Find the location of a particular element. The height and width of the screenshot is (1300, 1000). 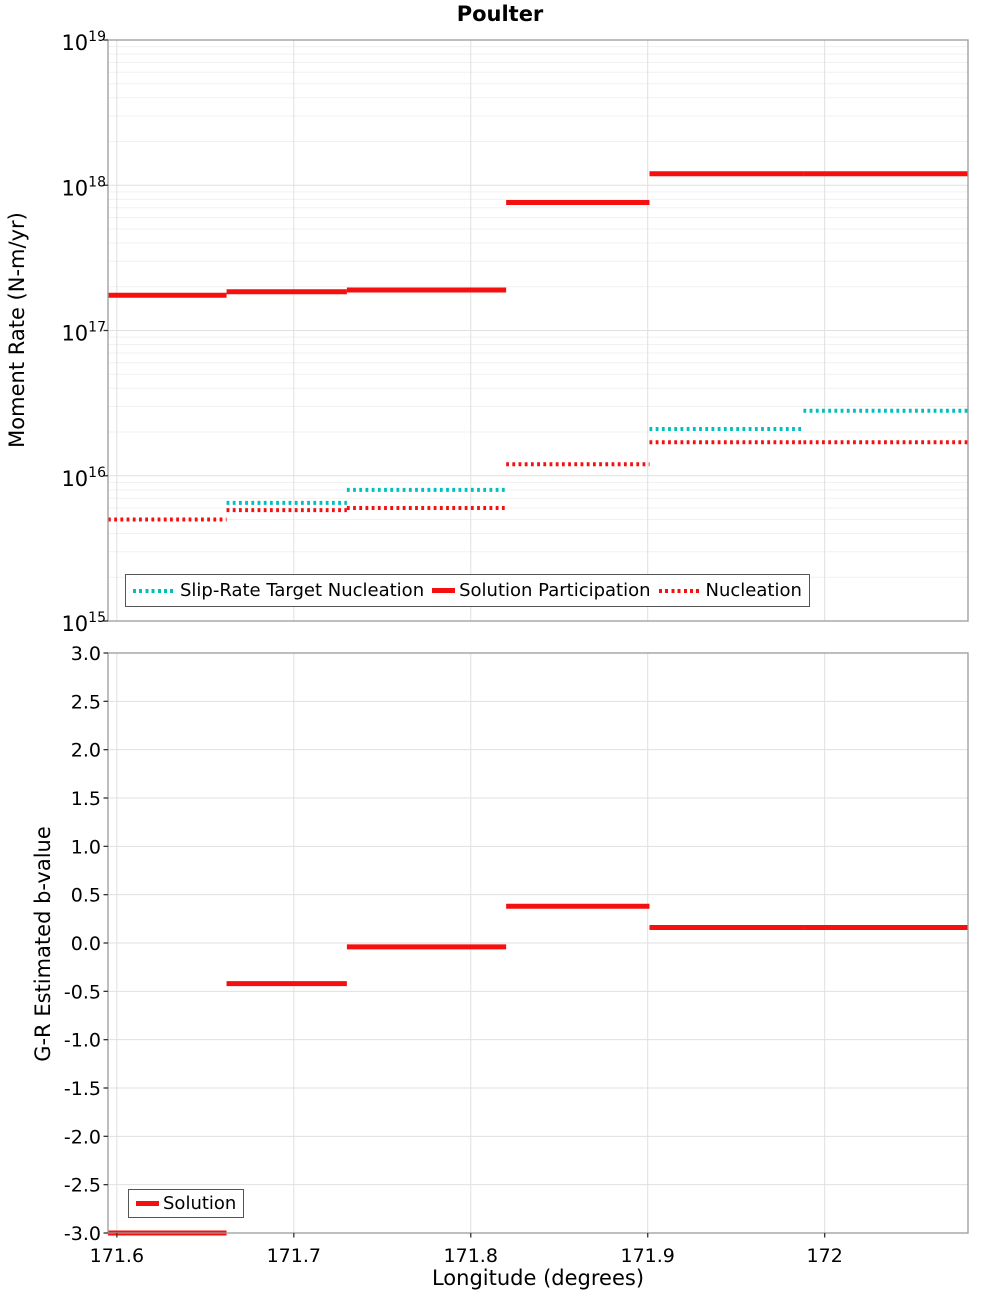

x-tick-label: 171.9 is located at coordinates (648, 1256).